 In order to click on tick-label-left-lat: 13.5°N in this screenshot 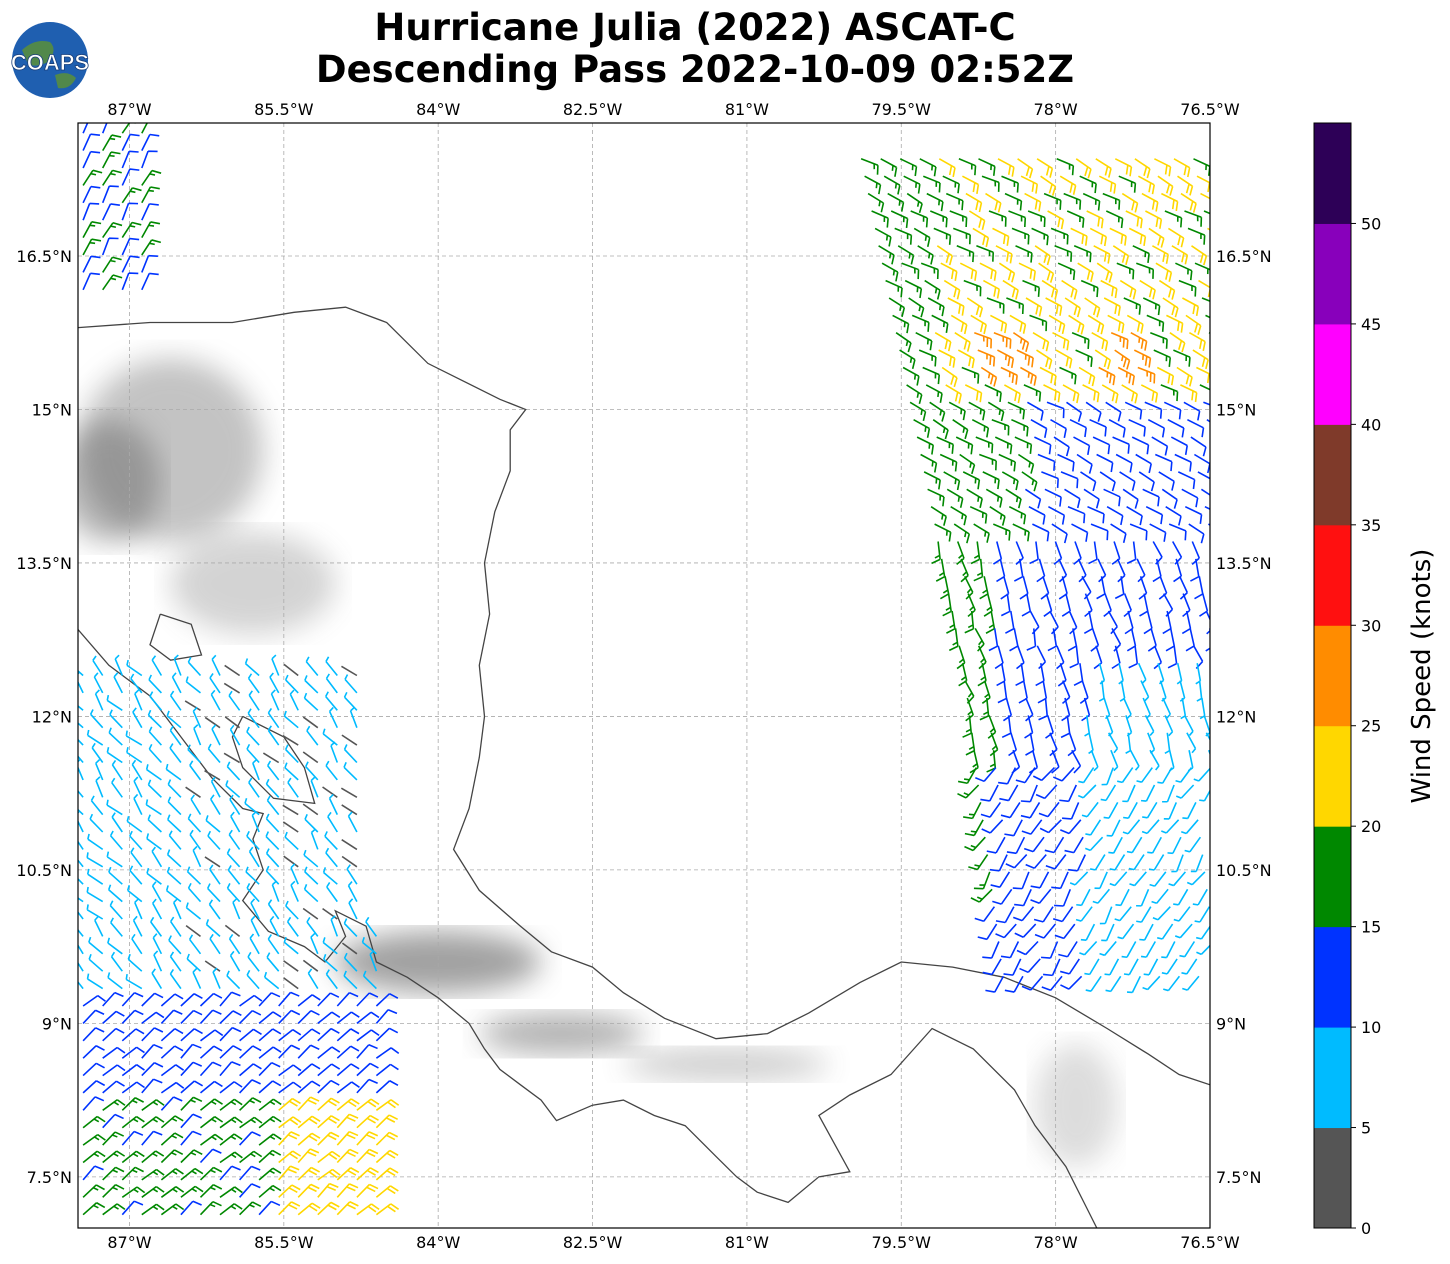, I will do `click(44, 563)`.